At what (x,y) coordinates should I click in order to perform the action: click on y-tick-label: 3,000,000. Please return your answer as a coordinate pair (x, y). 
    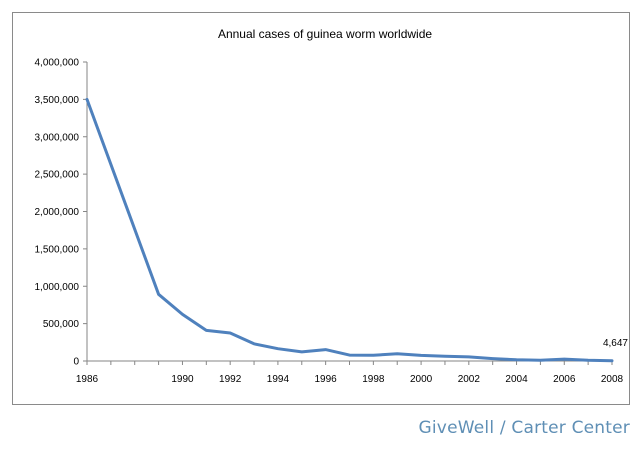
    Looking at the image, I should click on (57, 137).